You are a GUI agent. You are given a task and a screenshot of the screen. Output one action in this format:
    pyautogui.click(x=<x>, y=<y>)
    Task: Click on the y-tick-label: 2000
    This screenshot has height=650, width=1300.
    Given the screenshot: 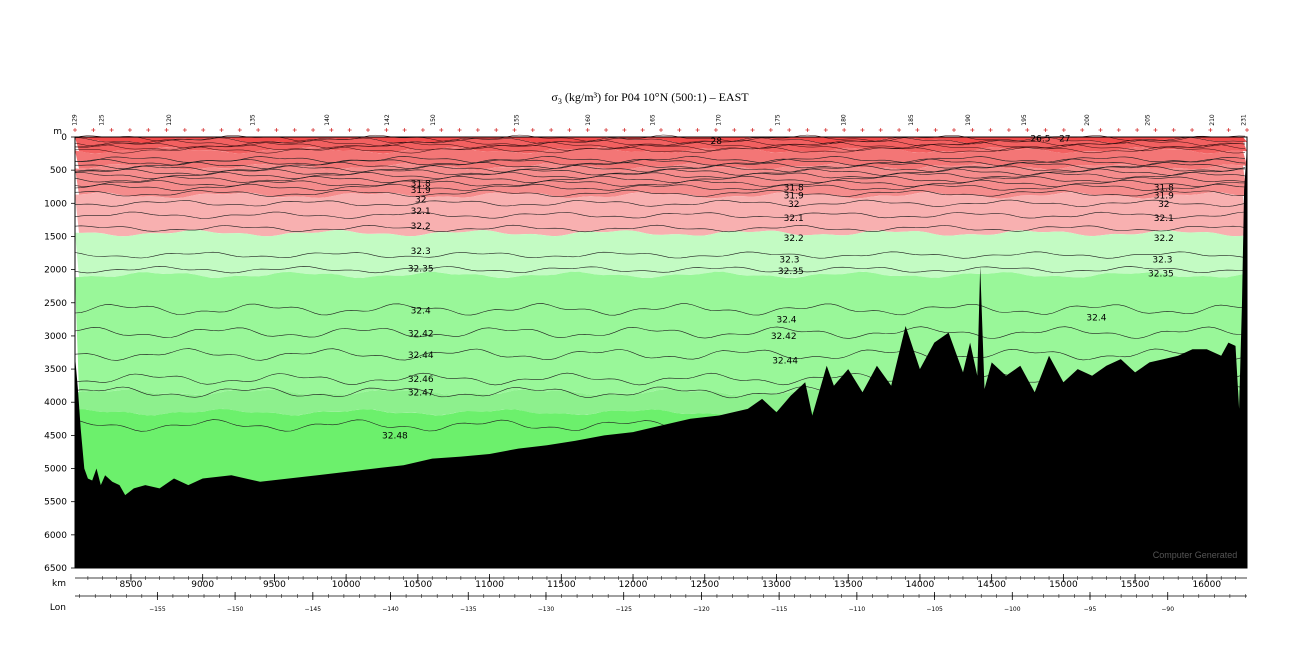 What is the action you would take?
    pyautogui.click(x=55, y=271)
    